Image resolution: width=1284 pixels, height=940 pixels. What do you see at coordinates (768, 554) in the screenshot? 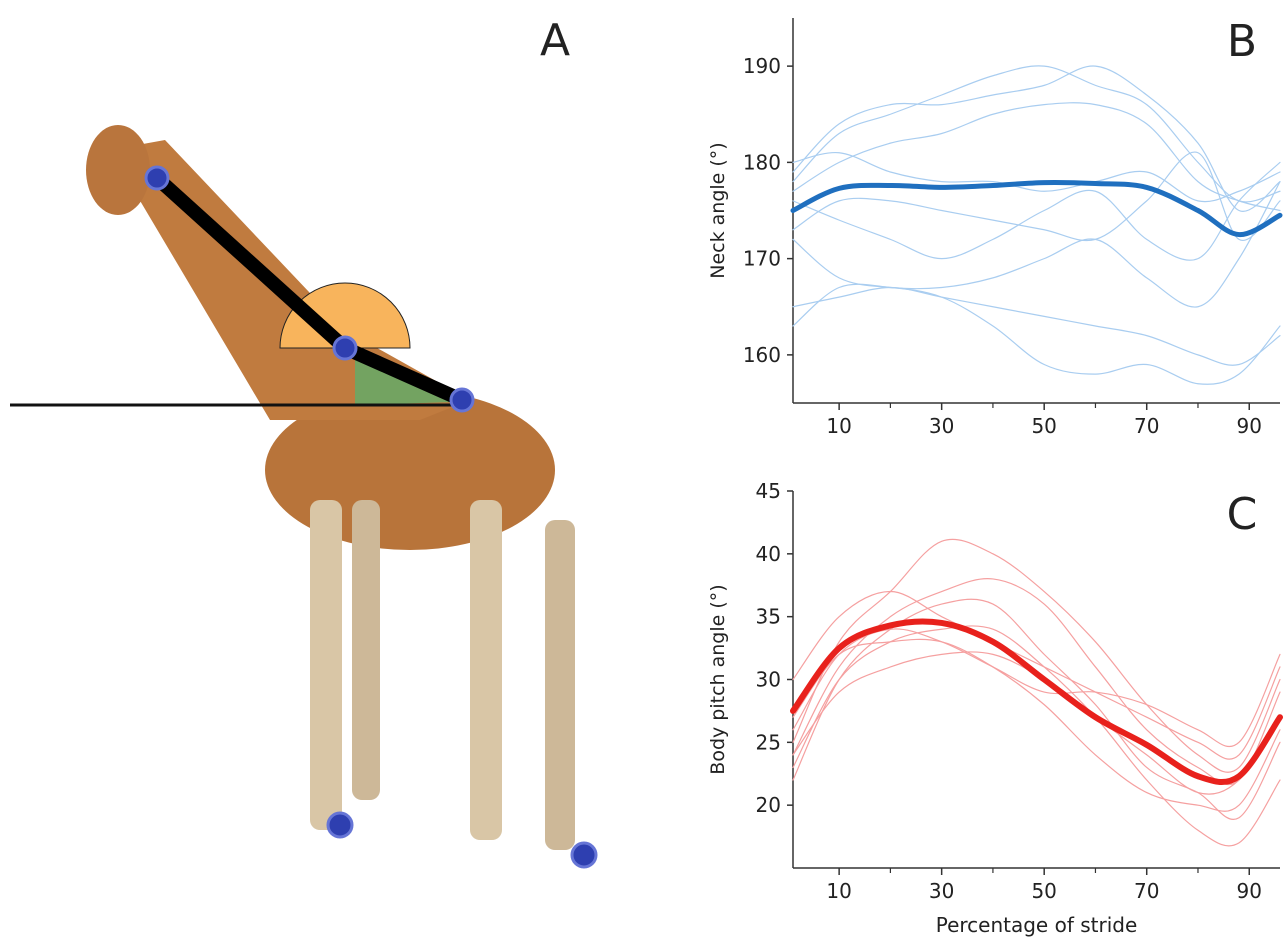
I see `y-tick-label: 40` at bounding box center [768, 554].